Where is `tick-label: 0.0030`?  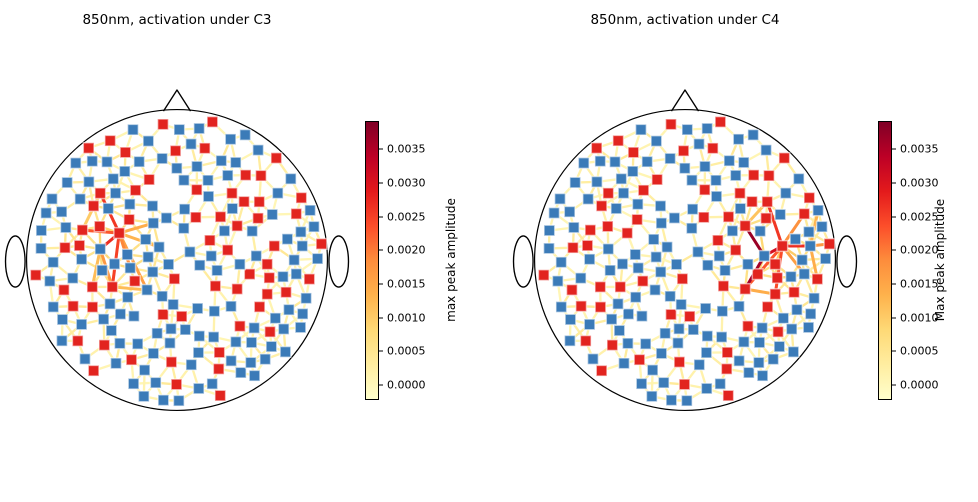 tick-label: 0.0030 is located at coordinates (919, 183).